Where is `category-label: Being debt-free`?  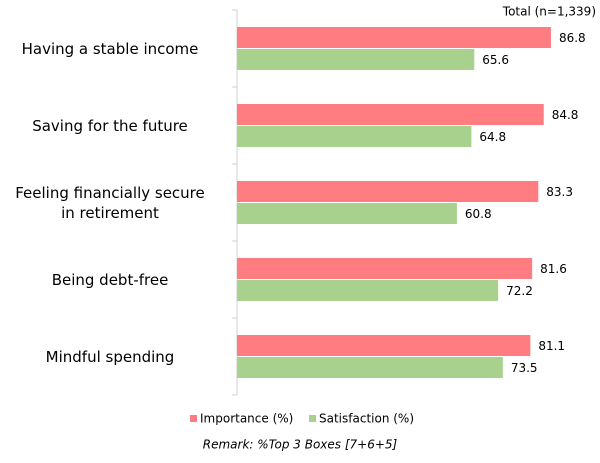 category-label: Being debt-free is located at coordinates (110, 279).